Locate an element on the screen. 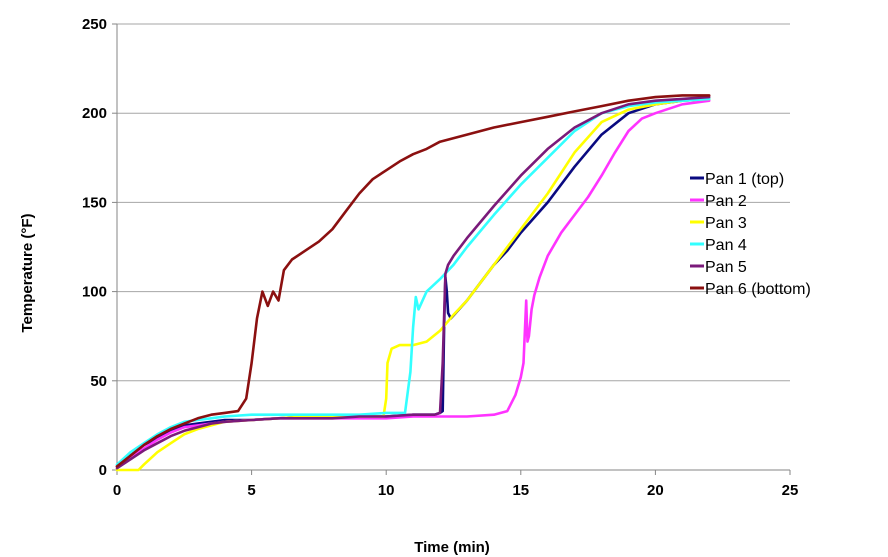 The height and width of the screenshot is (557, 888). legend-label-pan-5: Pan 5 is located at coordinates (726, 267).